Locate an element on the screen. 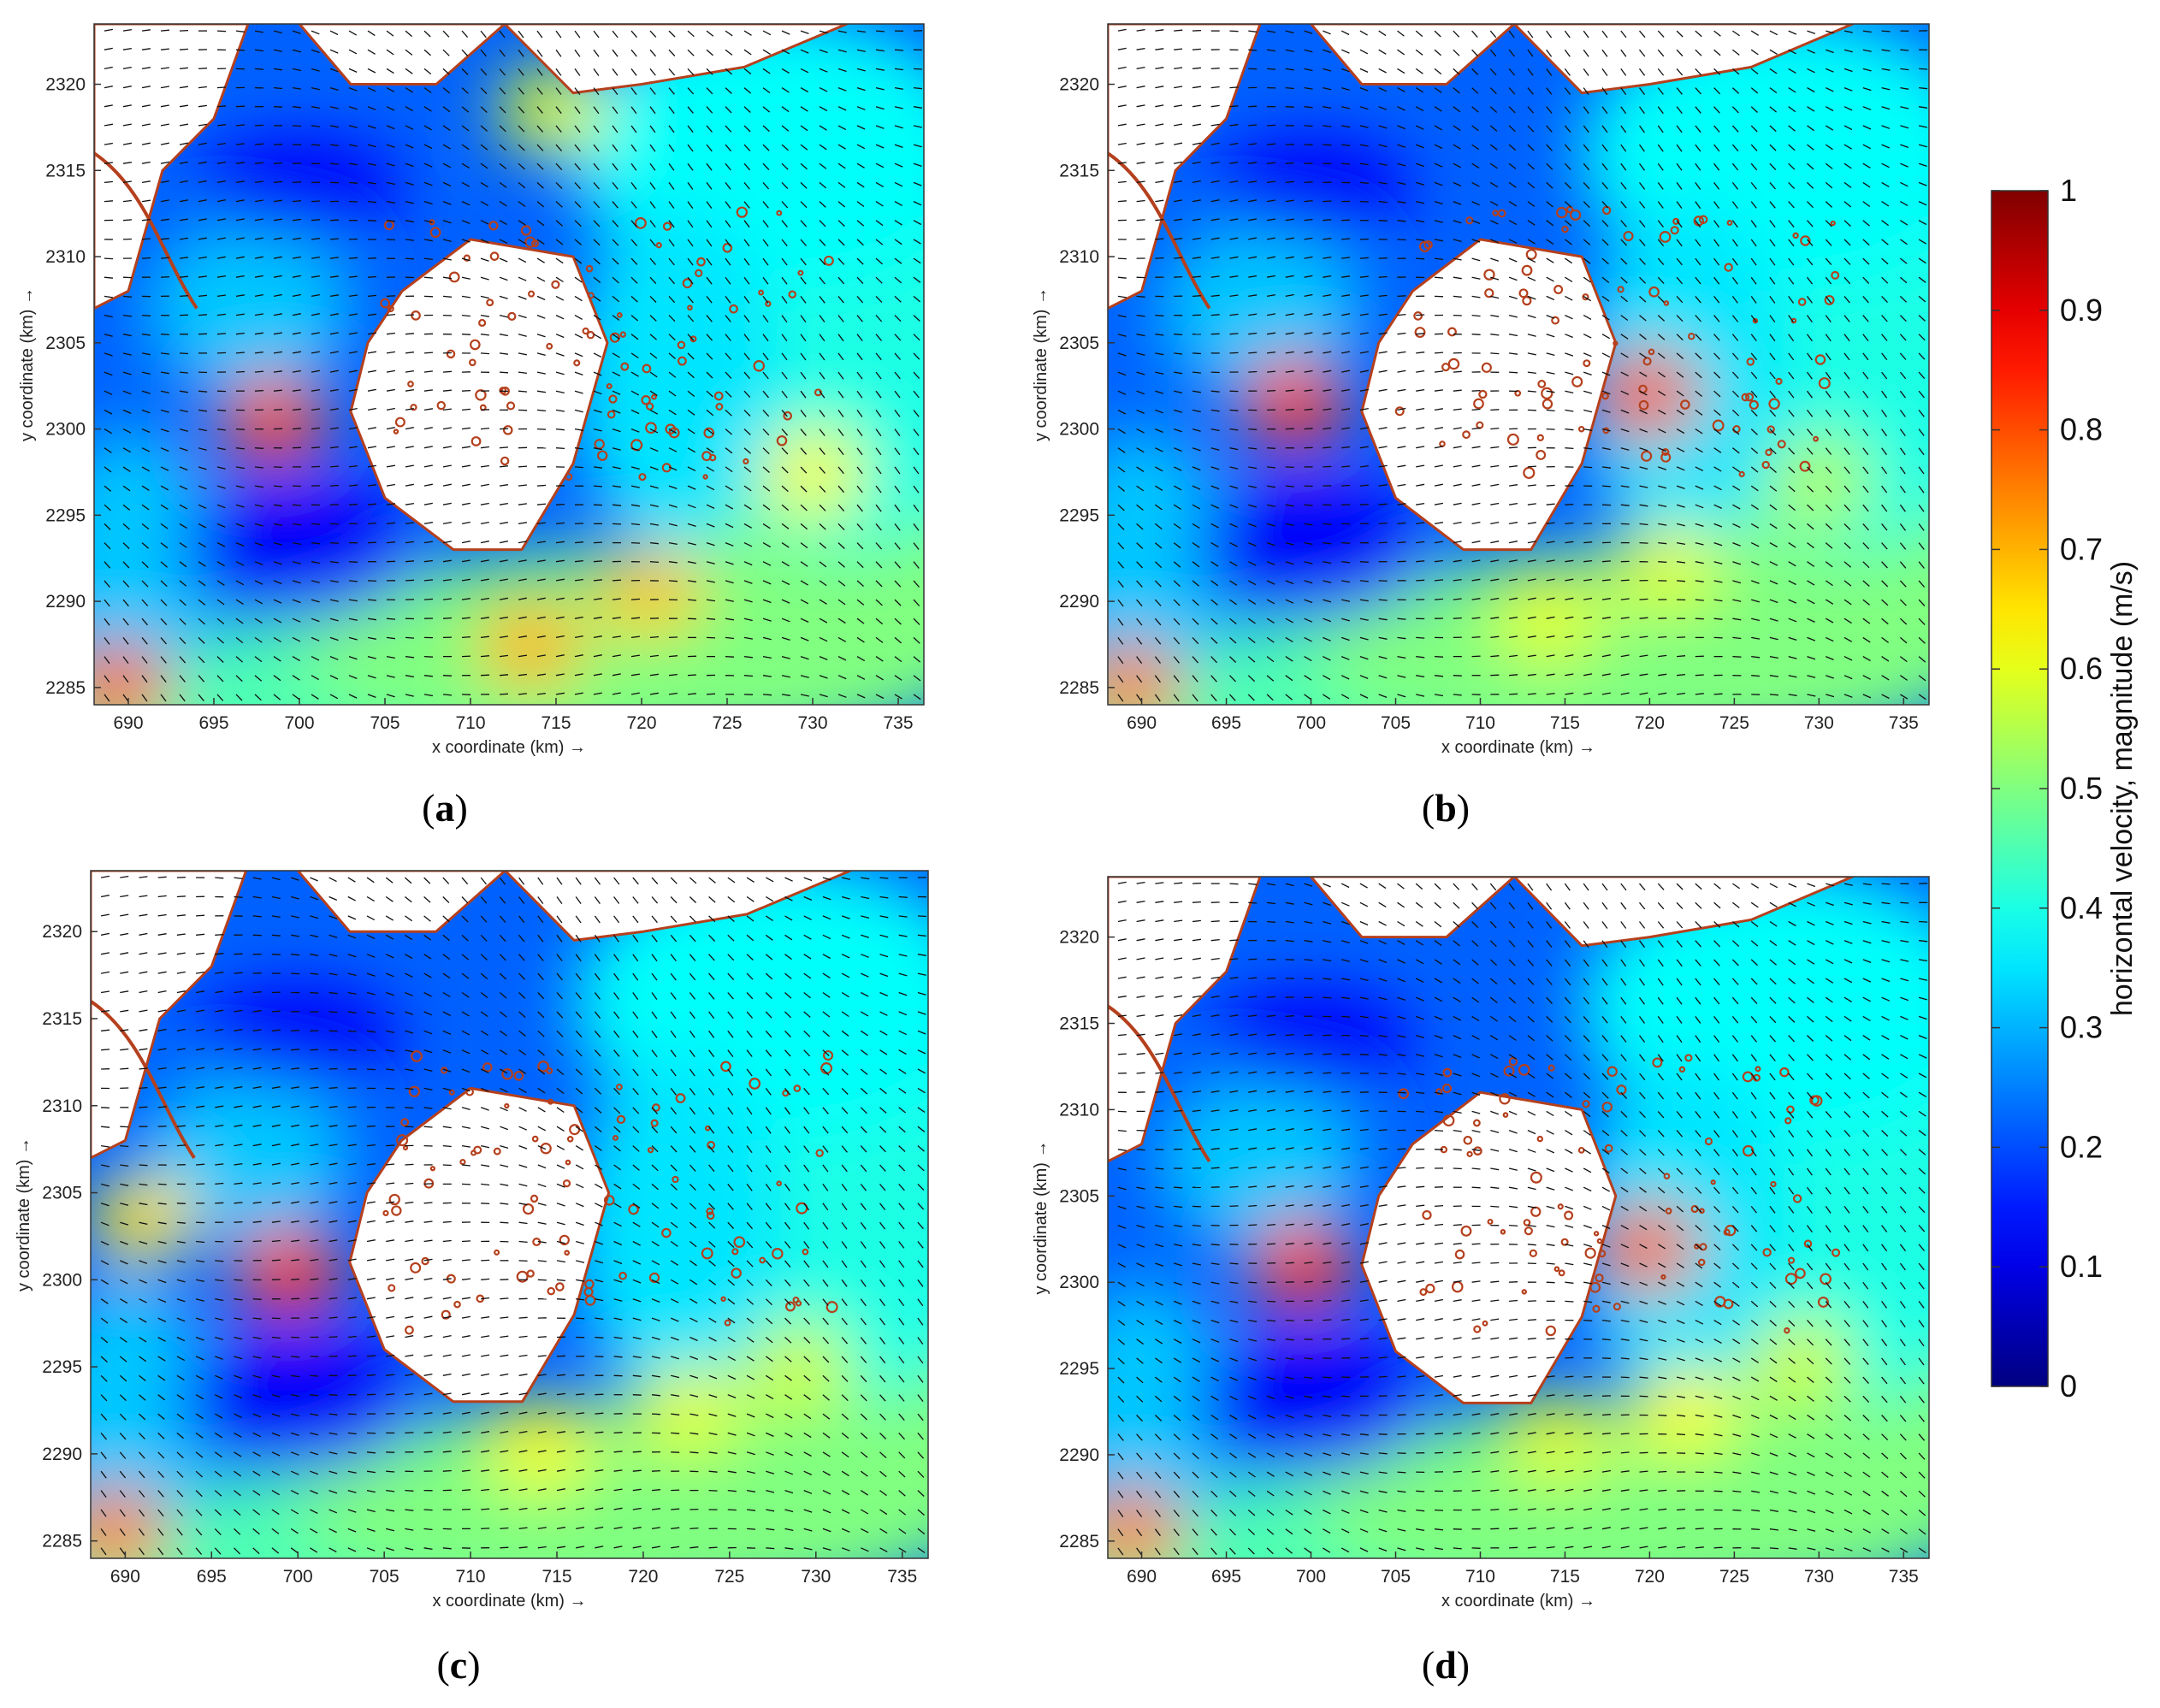  velocity-patch is located at coordinates (1167, 566).